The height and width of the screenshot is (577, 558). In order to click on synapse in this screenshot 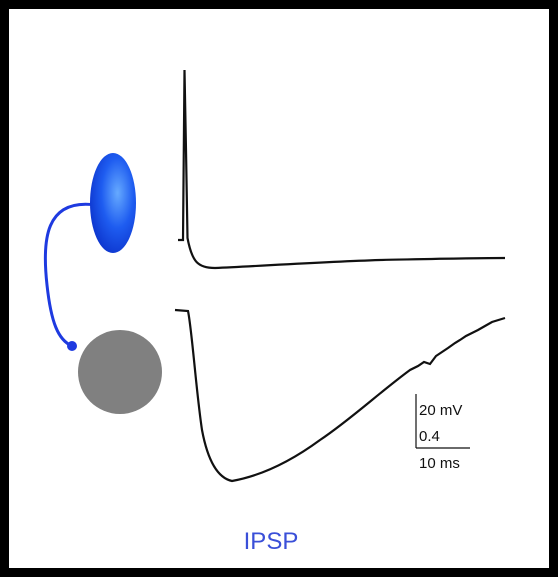, I will do `click(72, 346)`.